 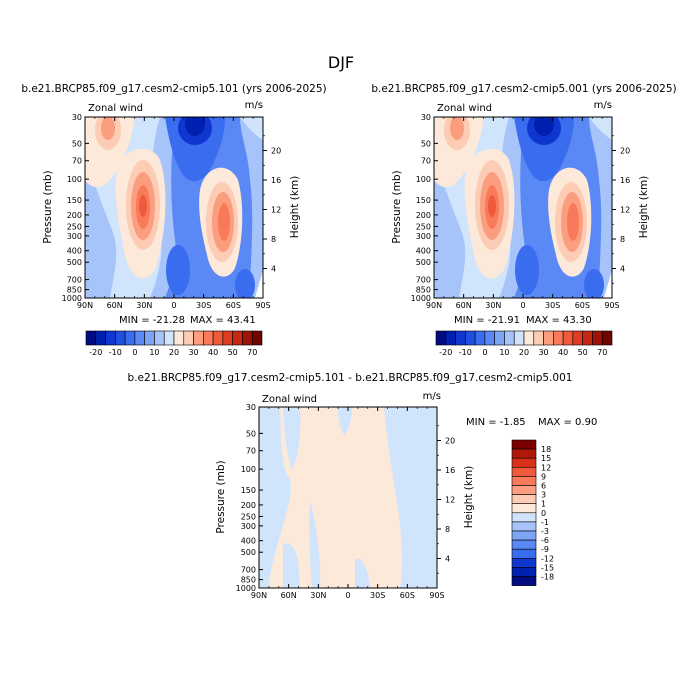 I want to click on panel-3-left-label: Zonal wind, so click(x=289, y=399).